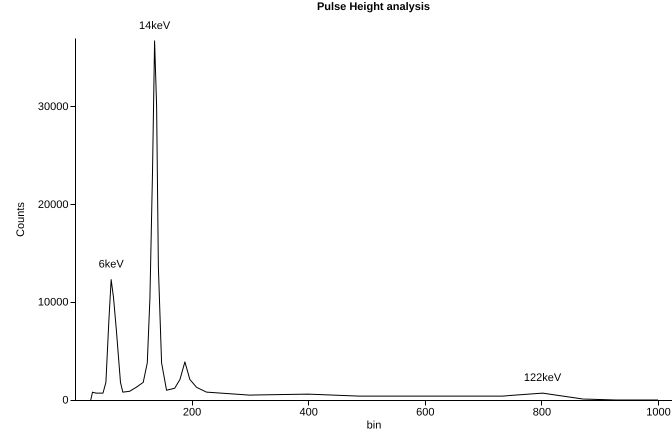 The height and width of the screenshot is (433, 672). What do you see at coordinates (543, 378) in the screenshot?
I see `annotation: 122keV` at bounding box center [543, 378].